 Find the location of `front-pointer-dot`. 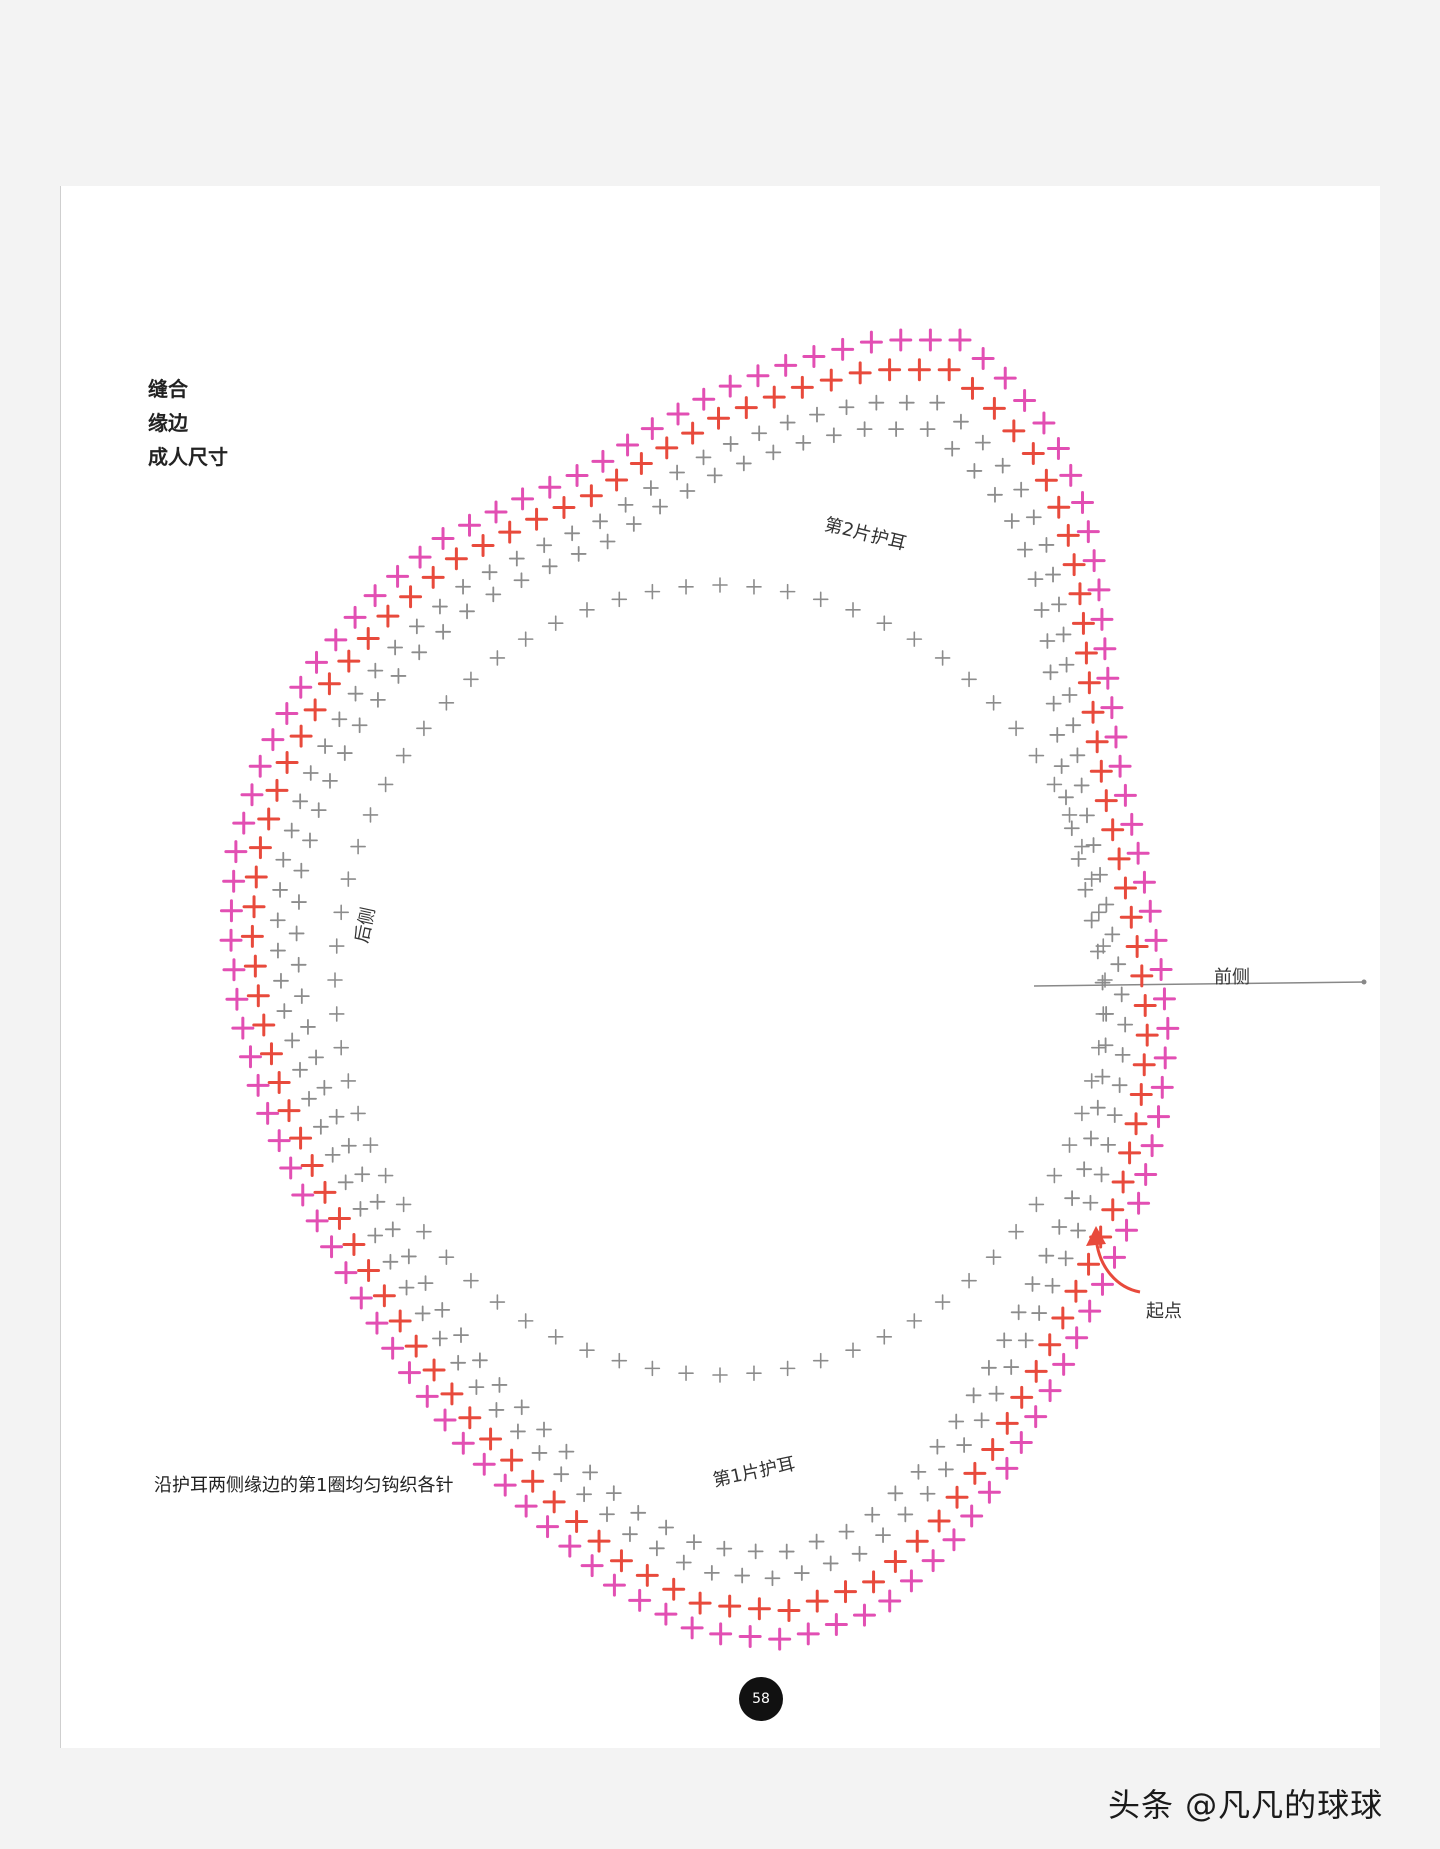

front-pointer-dot is located at coordinates (1364, 982).